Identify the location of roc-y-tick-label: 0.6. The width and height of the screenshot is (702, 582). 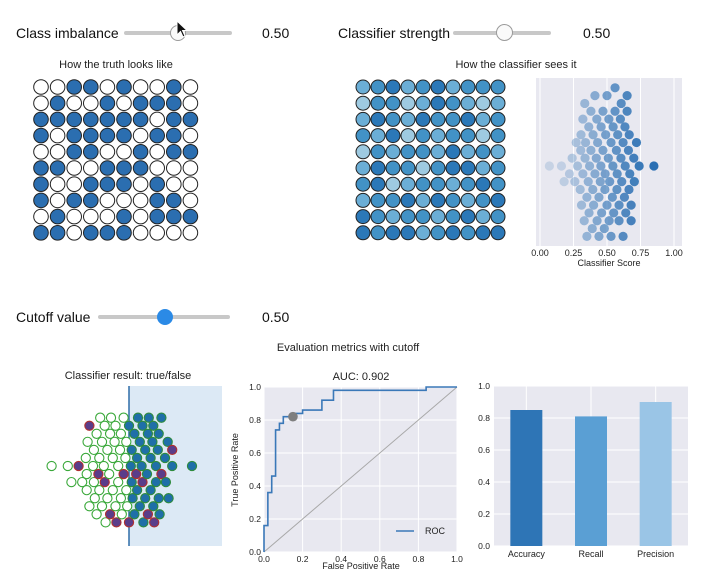
(255, 453).